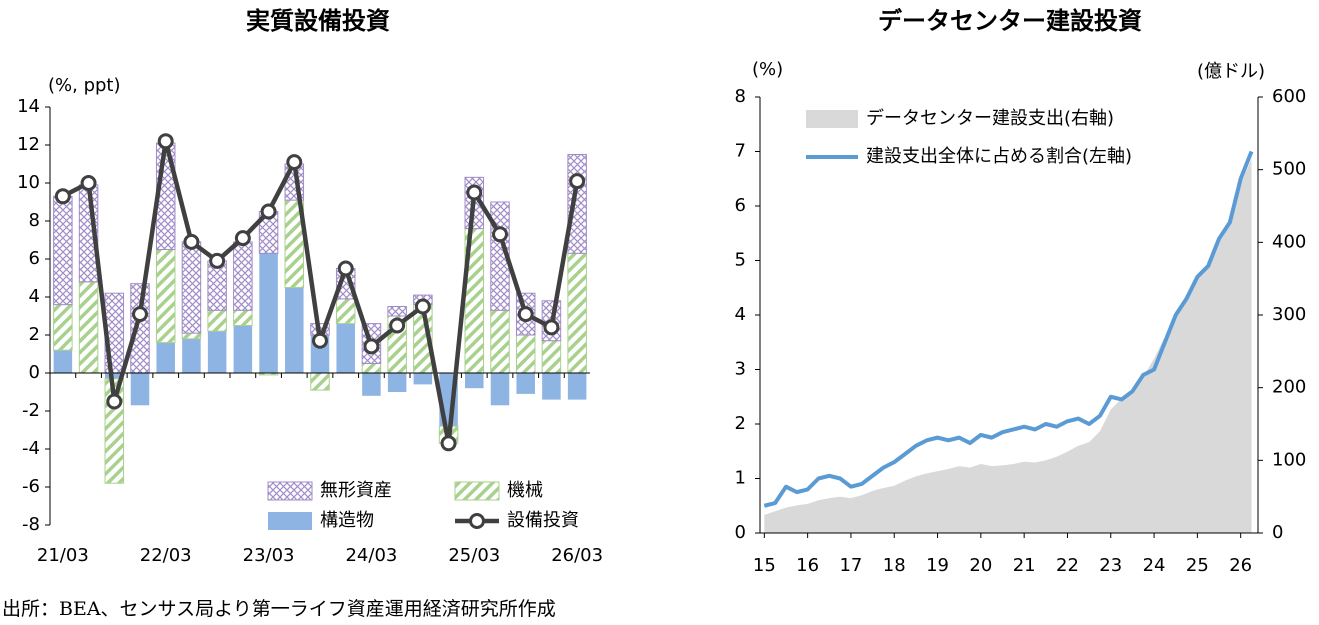 This screenshot has height=625, width=1319. I want to click on y-tick-label: 3, so click(740, 369).